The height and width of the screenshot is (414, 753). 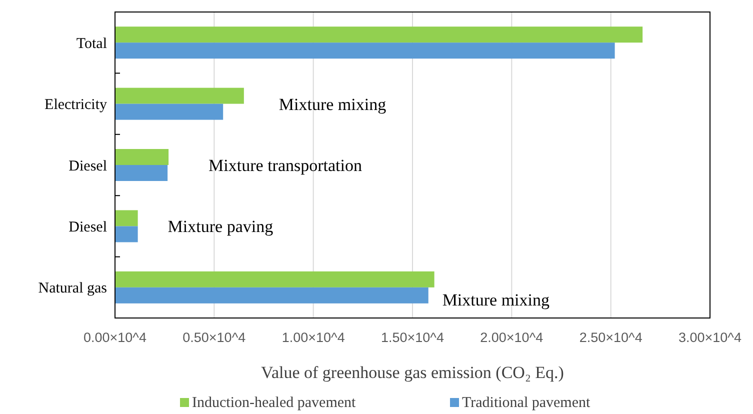 What do you see at coordinates (221, 226) in the screenshot?
I see `annotation: Mixture paving` at bounding box center [221, 226].